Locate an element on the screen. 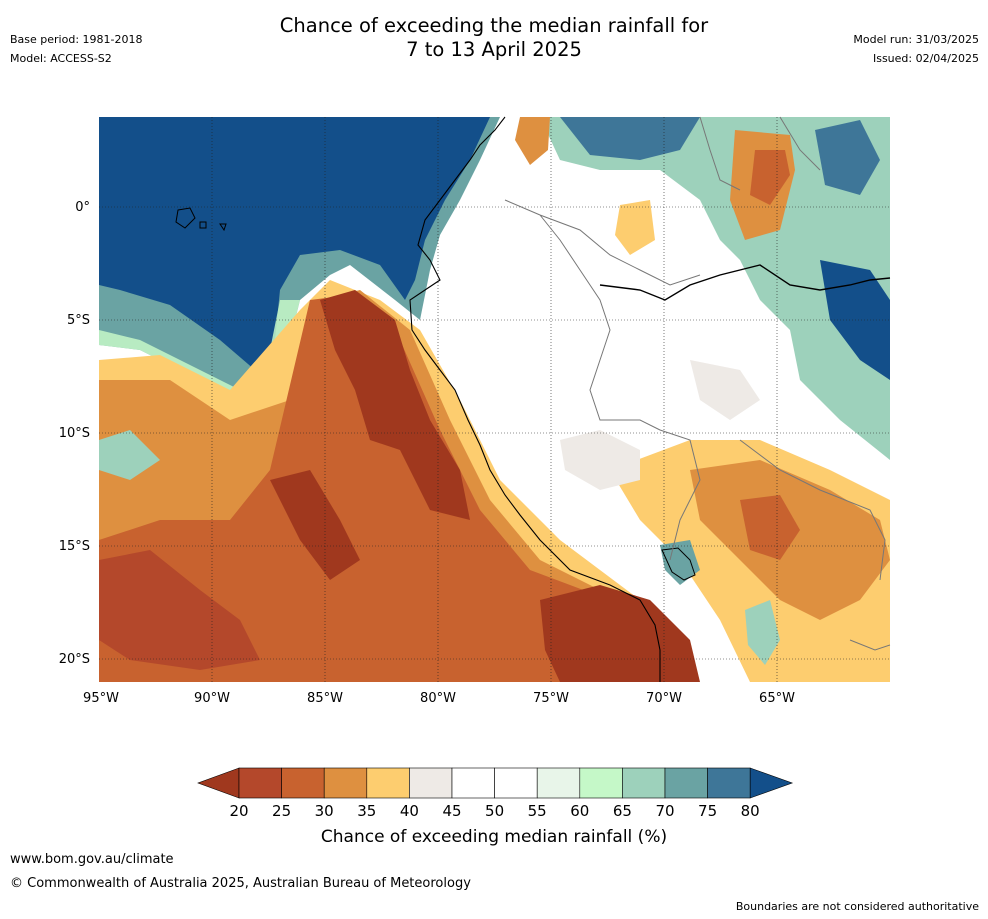 The height and width of the screenshot is (919, 988). colorbar: 20 25 30 35 40 45 50 55 60 65 70 75 80 is located at coordinates (495, 793).